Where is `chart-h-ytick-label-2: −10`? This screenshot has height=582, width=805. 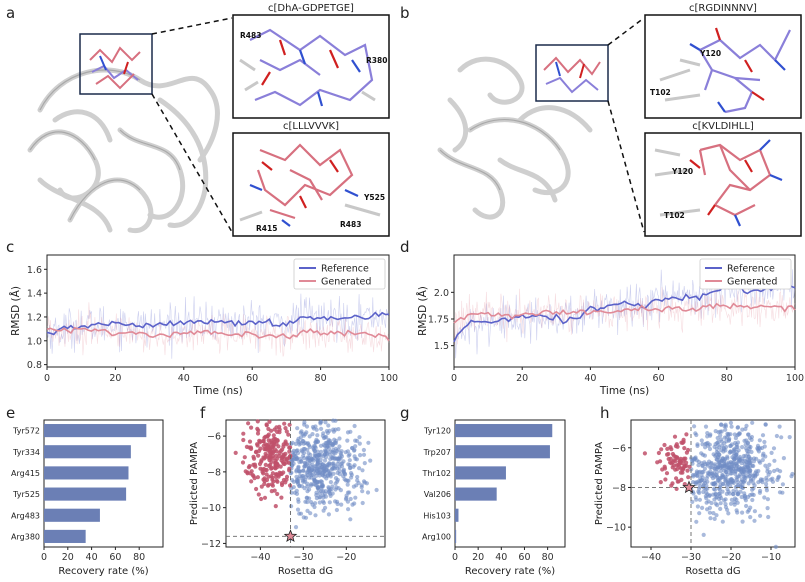
chart-h-ytick-label-2: −10 is located at coordinates (616, 528).